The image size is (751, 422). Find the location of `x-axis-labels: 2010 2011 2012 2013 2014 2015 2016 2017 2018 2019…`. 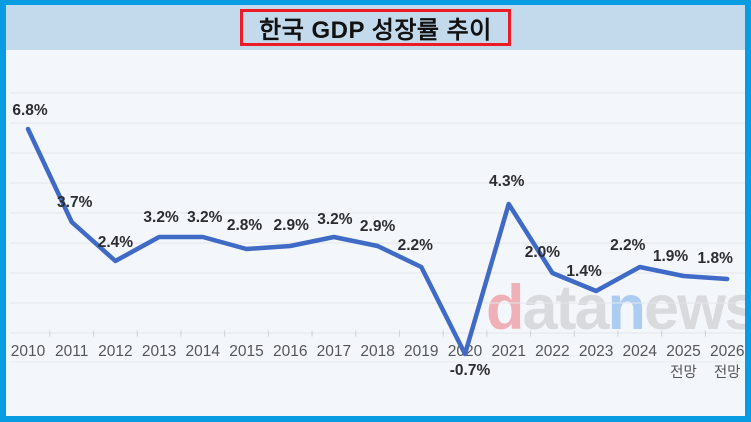

x-axis-labels: 2010 2011 2012 2013 2014 2015 2016 2017 2018 2019… is located at coordinates (378, 362).